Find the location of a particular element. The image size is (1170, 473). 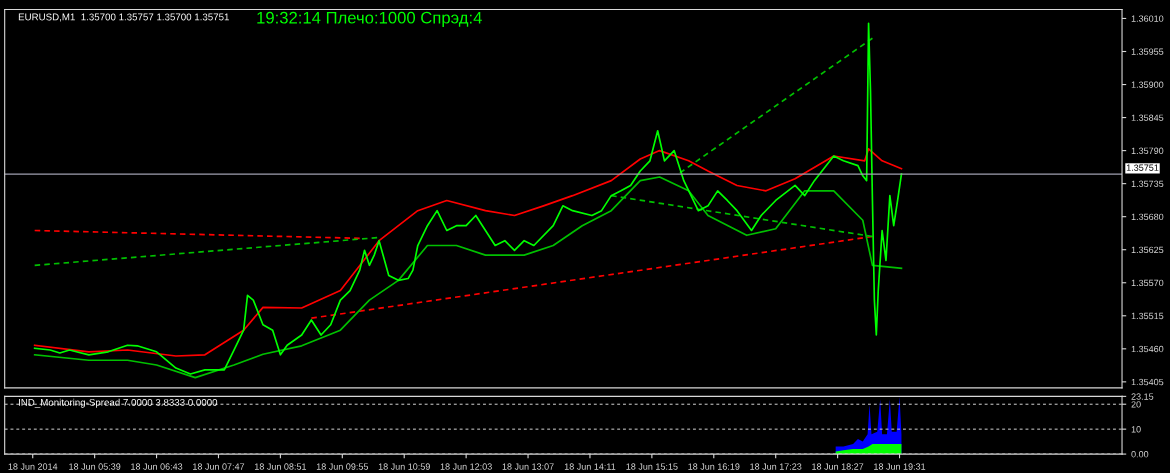

y-tick-label: 1.35405 is located at coordinates (1147, 382).